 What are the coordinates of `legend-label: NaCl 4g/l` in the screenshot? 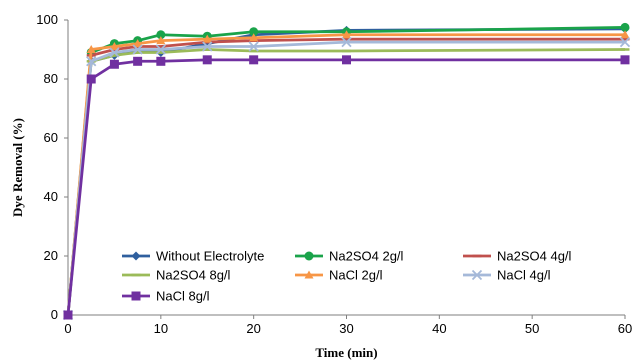 It's located at (524, 275).